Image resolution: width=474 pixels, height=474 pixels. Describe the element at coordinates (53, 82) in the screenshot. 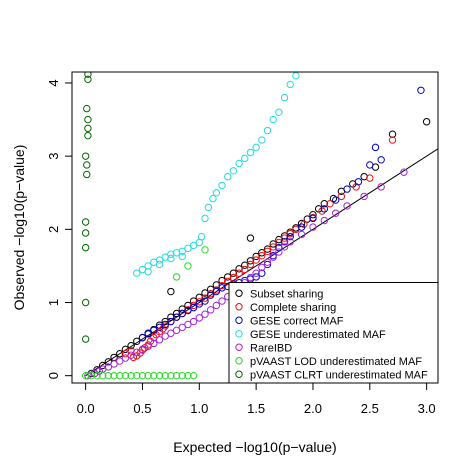

I see `y-tick-label: 4` at that location.